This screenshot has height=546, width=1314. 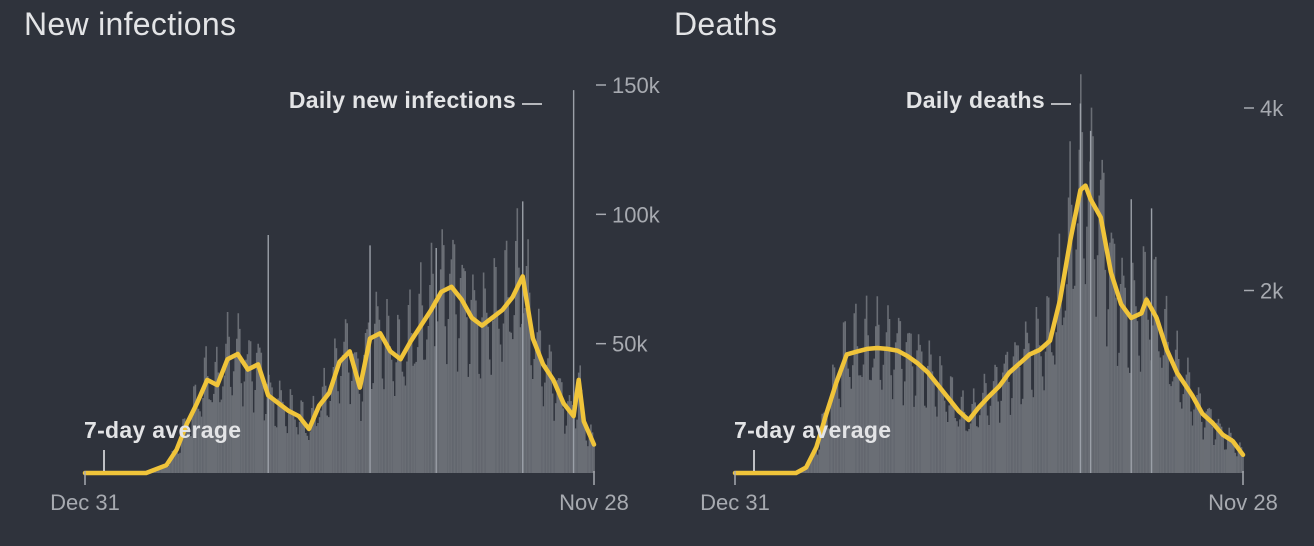 What do you see at coordinates (130, 24) in the screenshot?
I see `chart-title-new-infections: New infections` at bounding box center [130, 24].